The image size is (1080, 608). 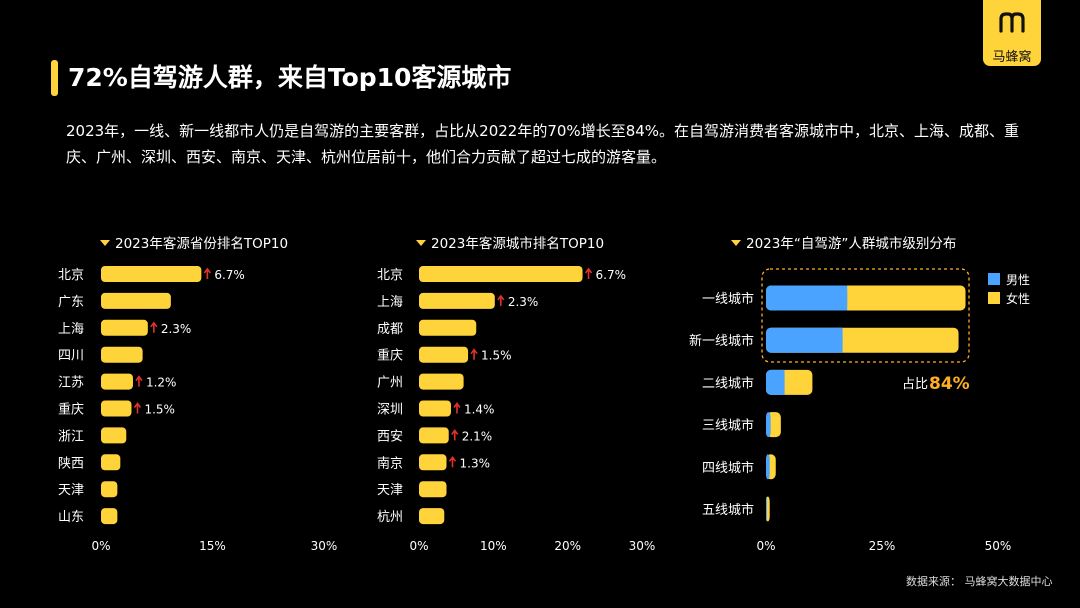 What do you see at coordinates (1018, 280) in the screenshot?
I see `legend-label-male: 男性` at bounding box center [1018, 280].